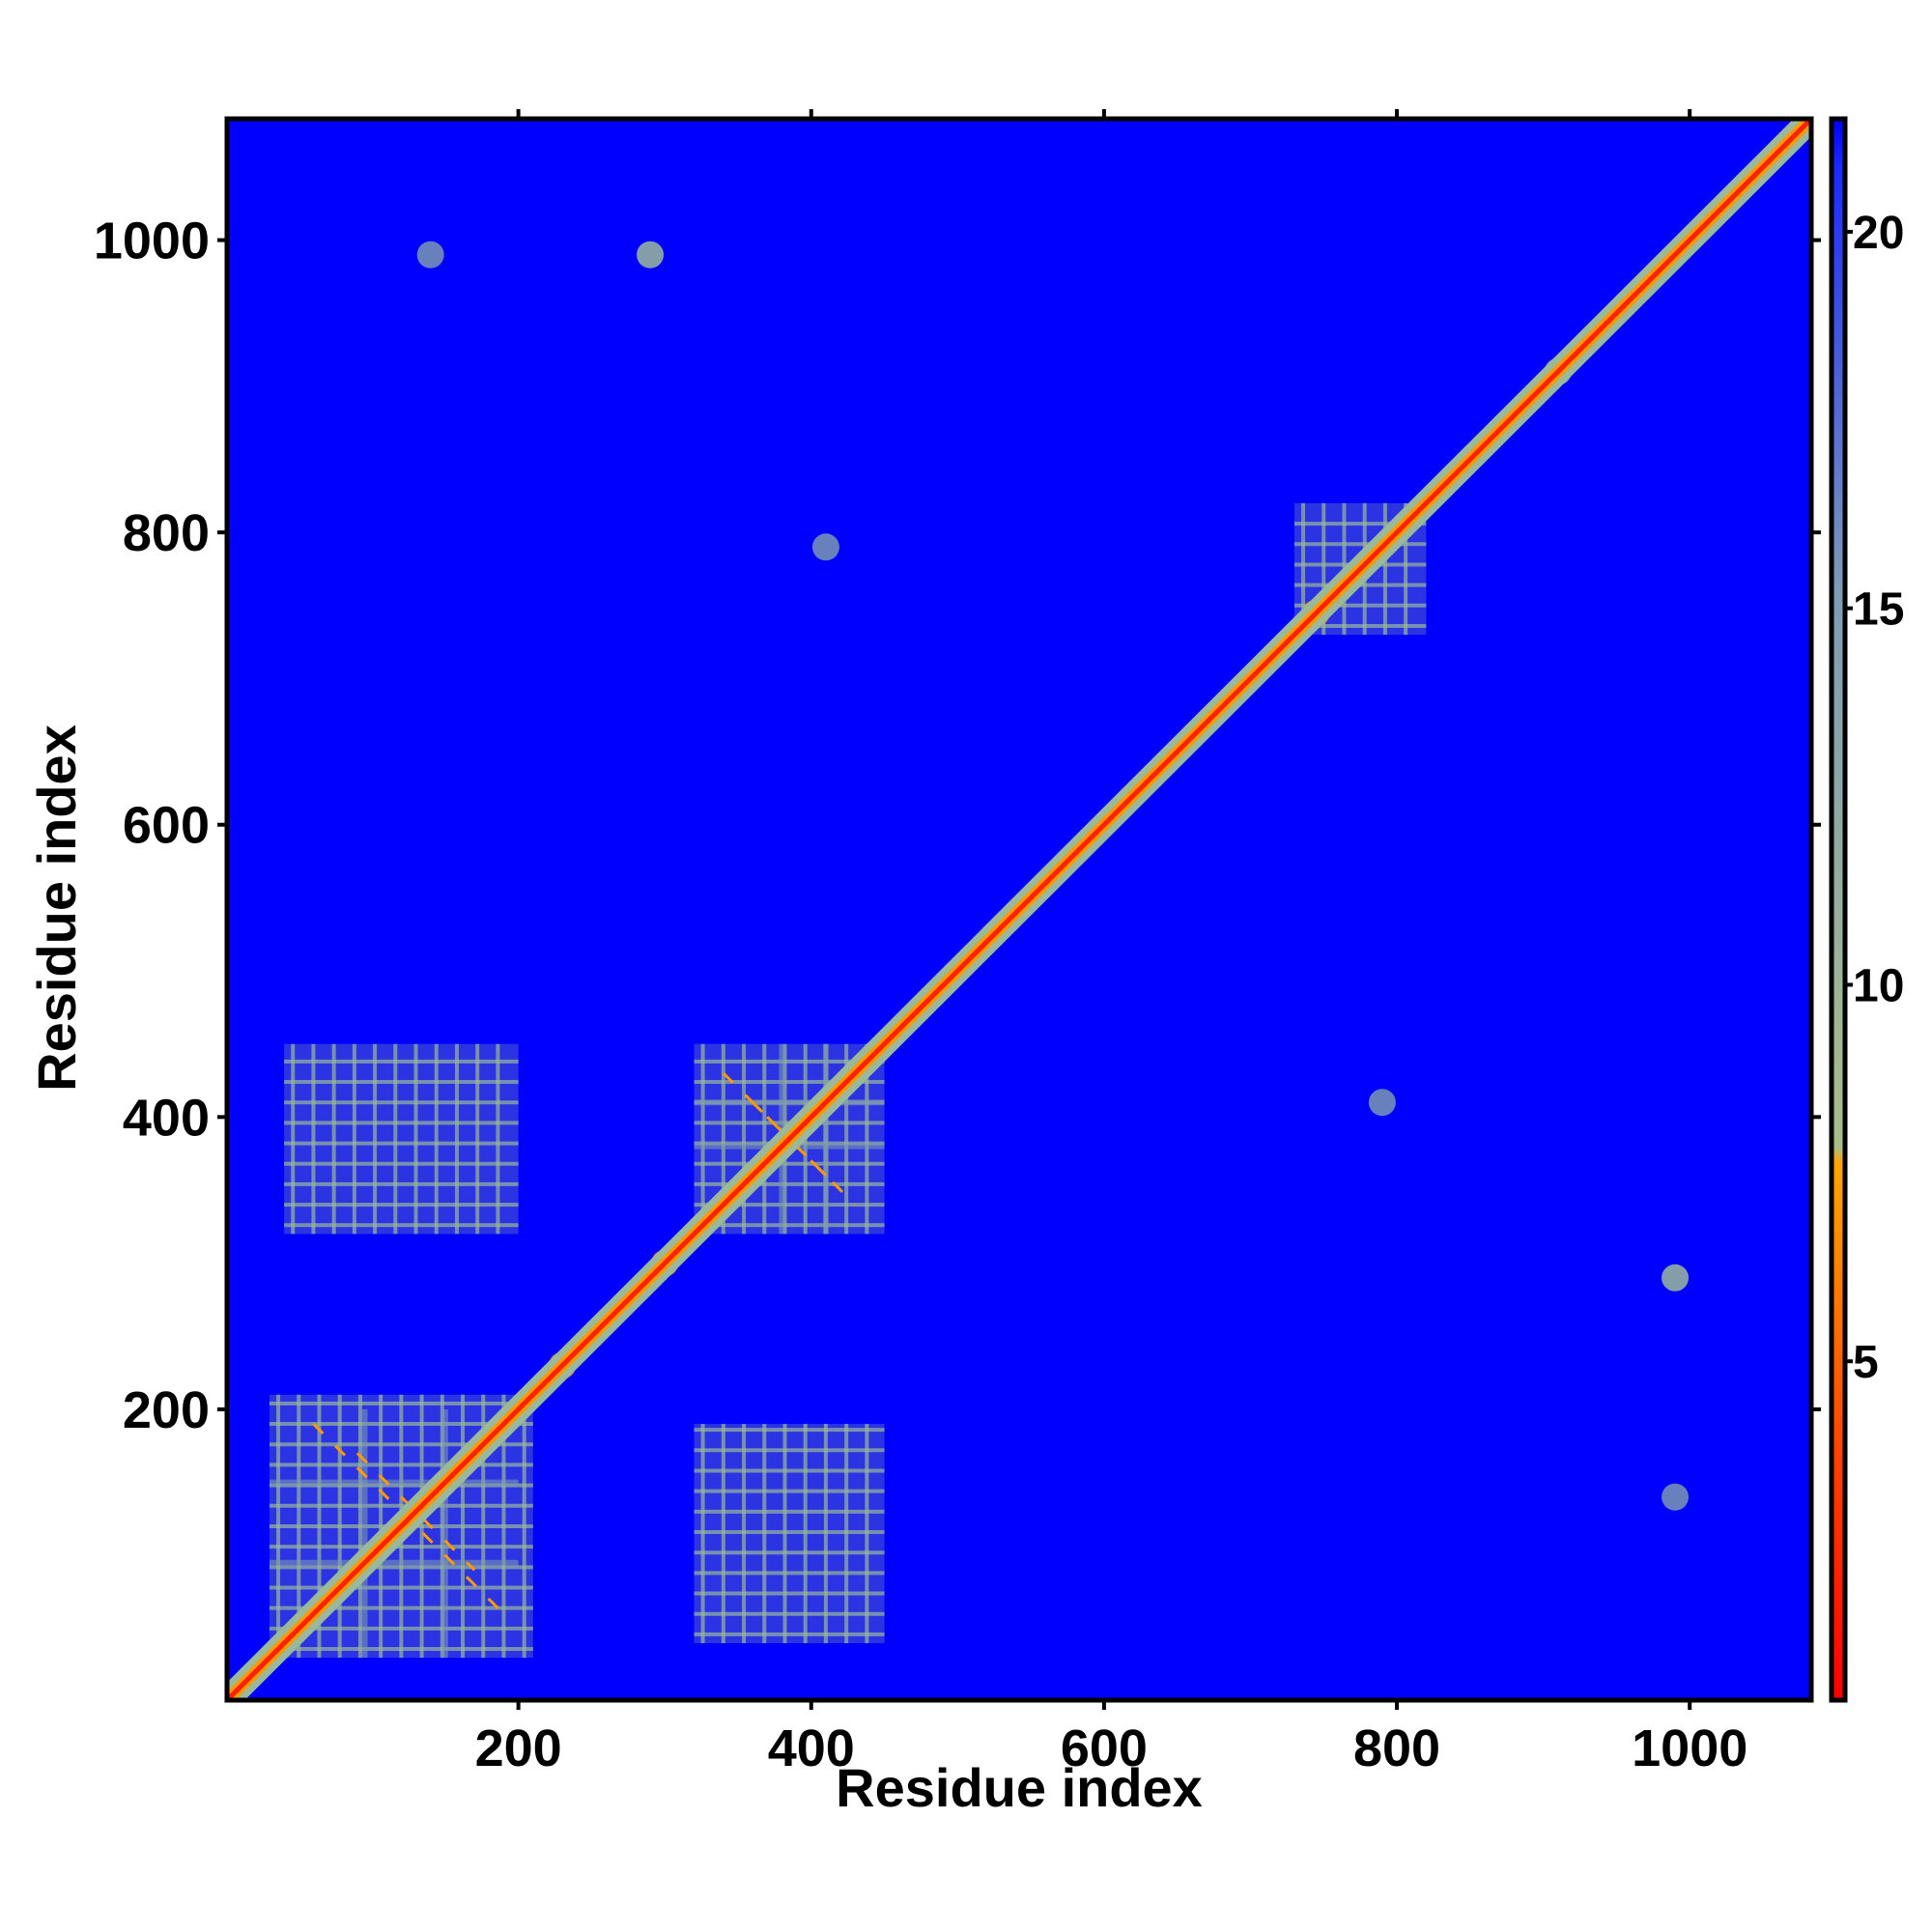 The width and height of the screenshot is (1932, 1932). What do you see at coordinates (166, 1118) in the screenshot?
I see `y-tick-label: 400` at bounding box center [166, 1118].